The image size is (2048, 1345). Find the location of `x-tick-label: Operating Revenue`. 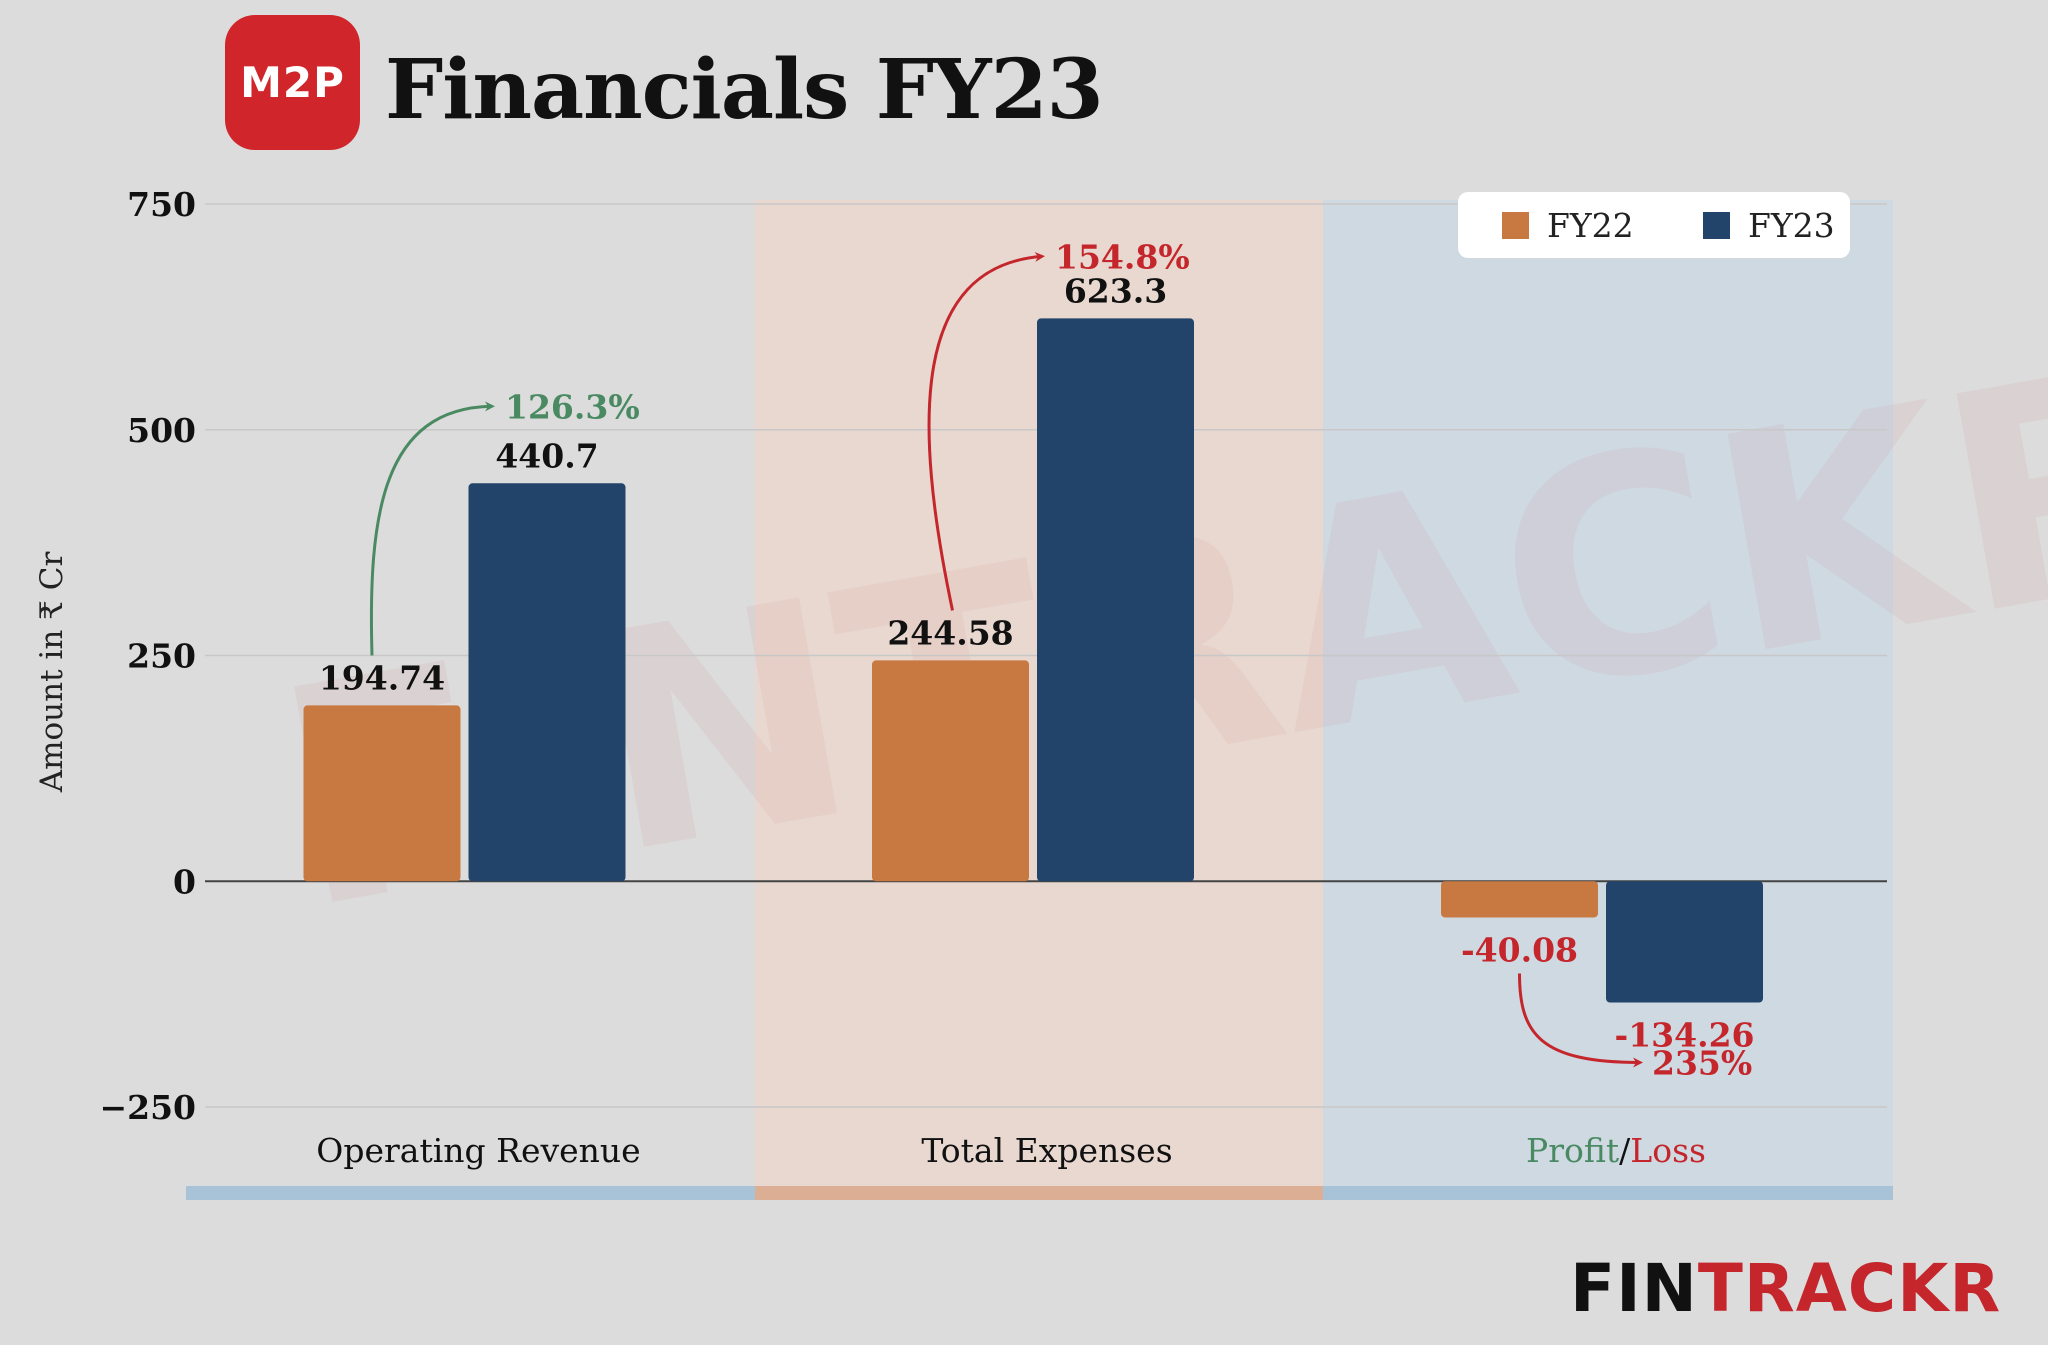

x-tick-label: Operating Revenue is located at coordinates (478, 1150).